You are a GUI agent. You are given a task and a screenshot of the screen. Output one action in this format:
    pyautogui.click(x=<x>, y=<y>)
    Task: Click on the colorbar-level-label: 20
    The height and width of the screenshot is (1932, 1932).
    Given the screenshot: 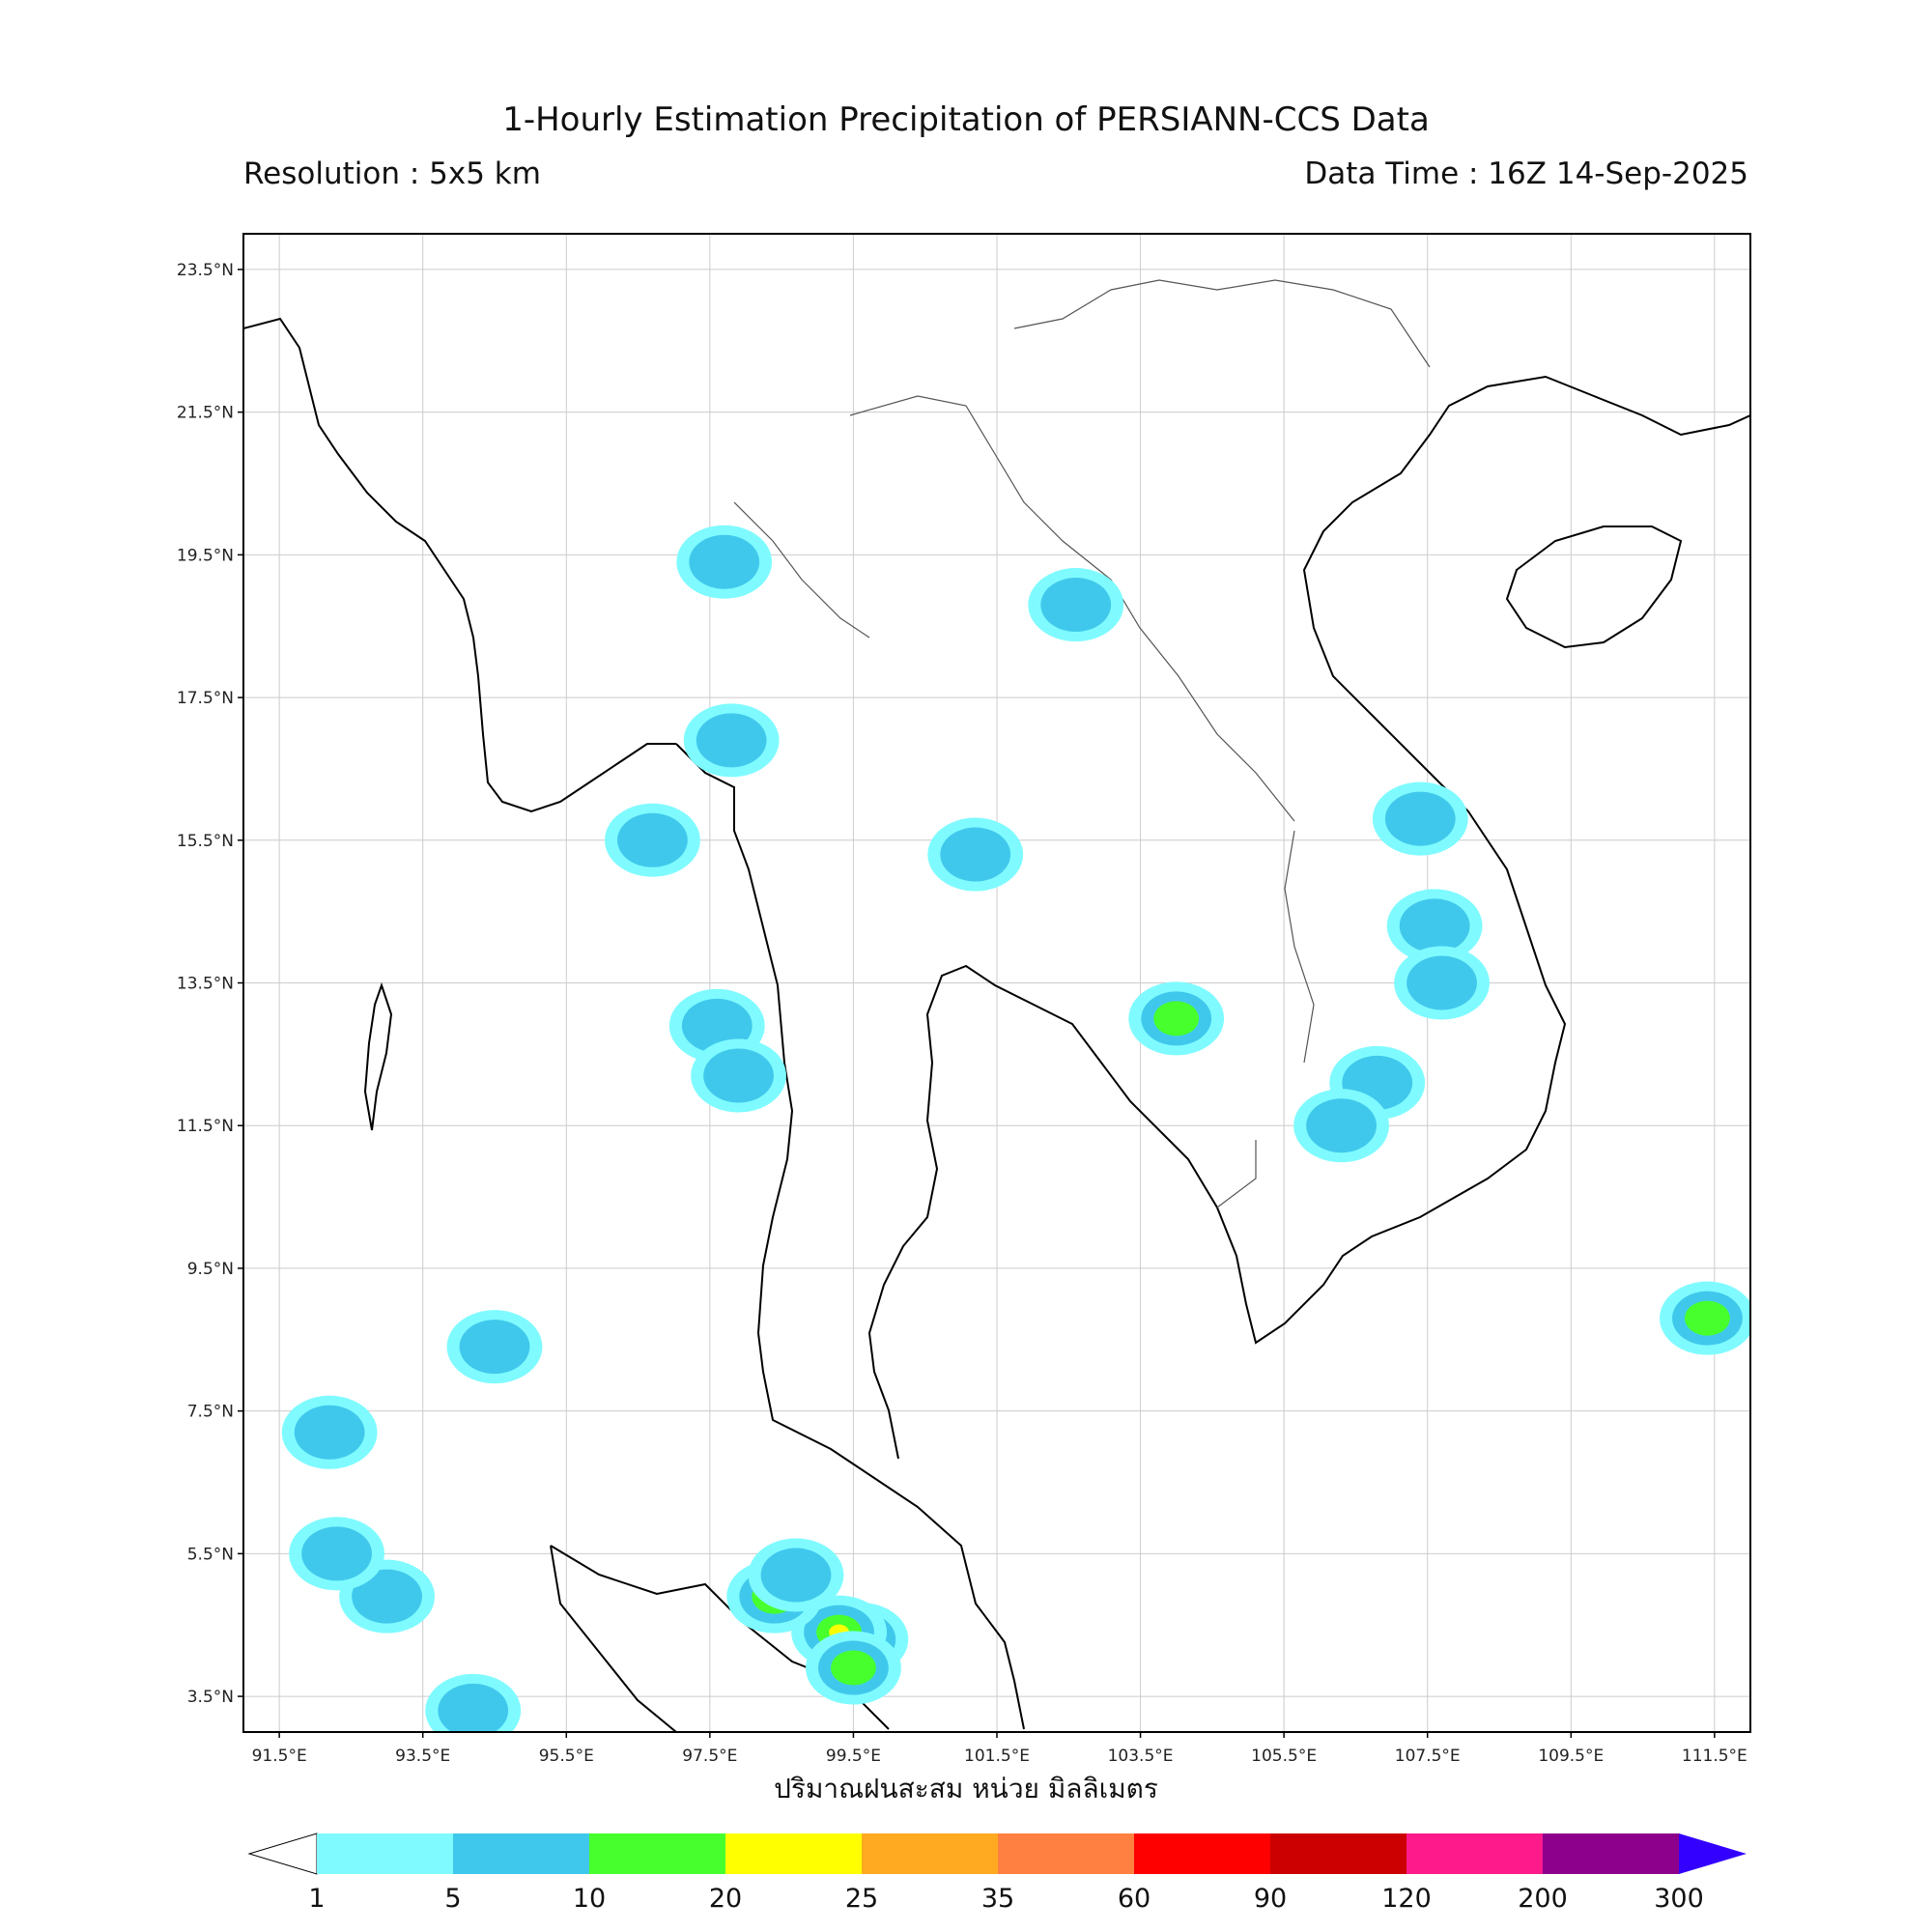 What is the action you would take?
    pyautogui.click(x=725, y=1899)
    